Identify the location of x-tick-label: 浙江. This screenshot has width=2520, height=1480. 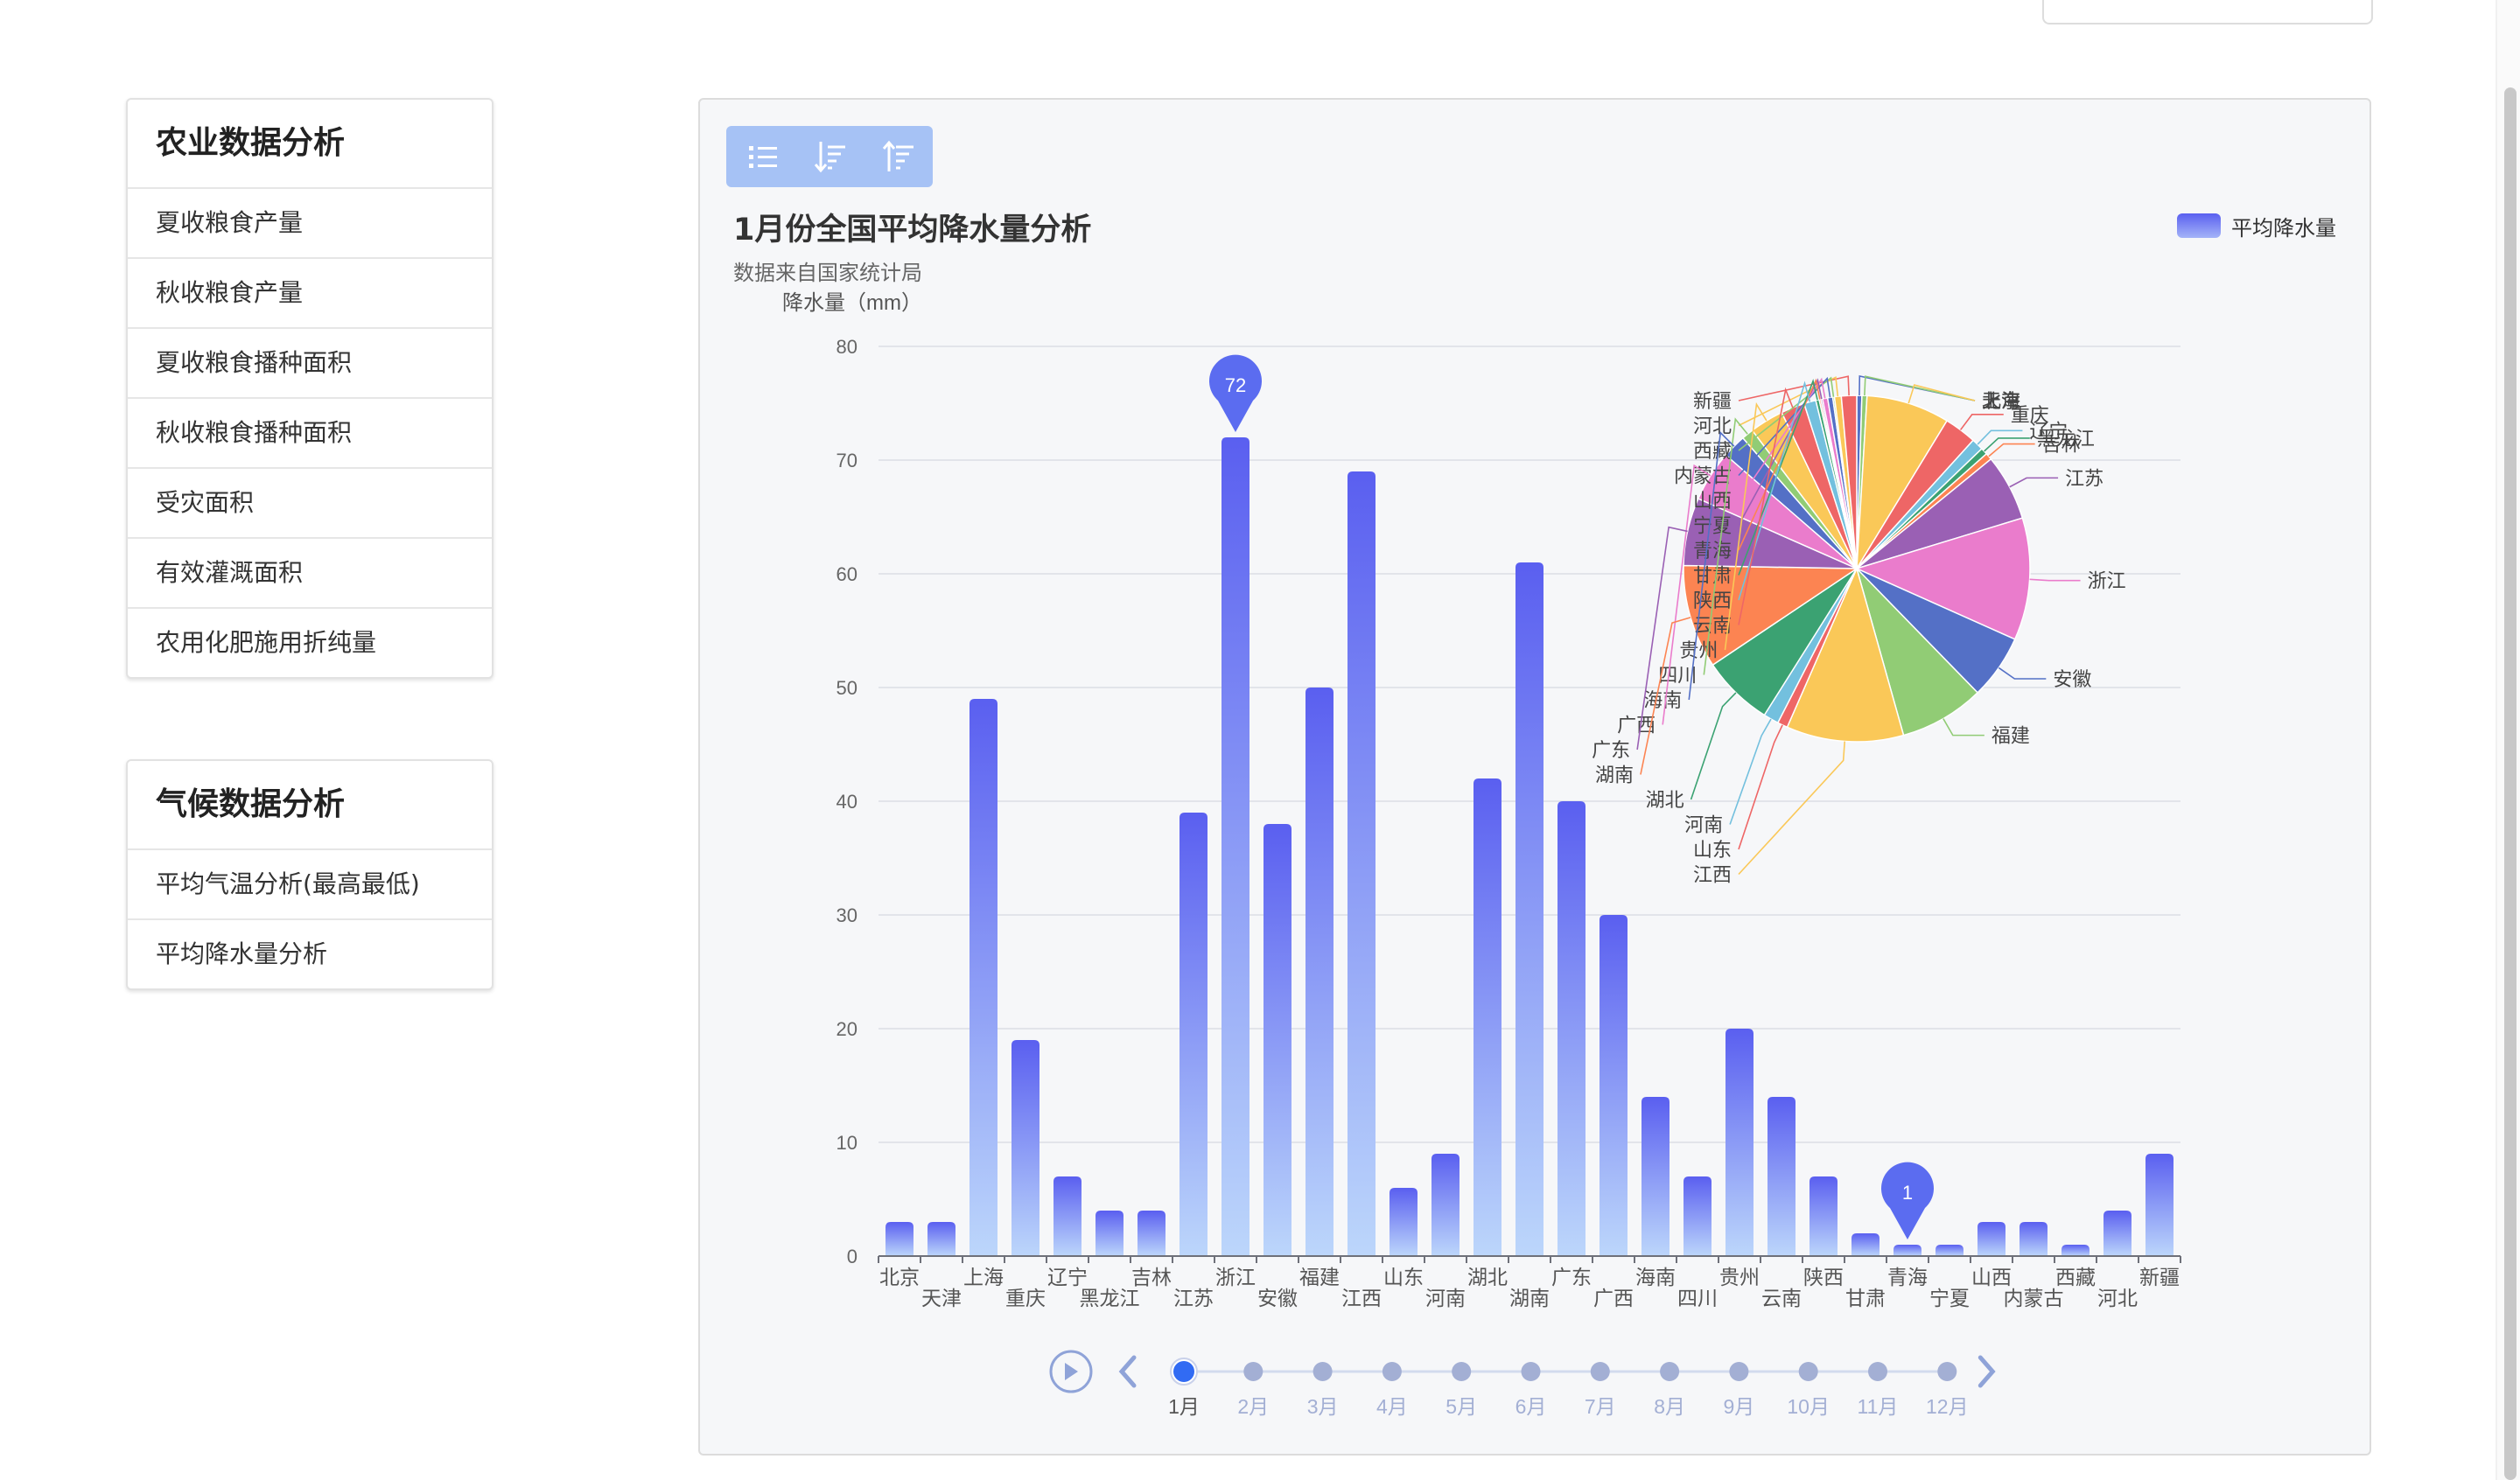
(1235, 1277).